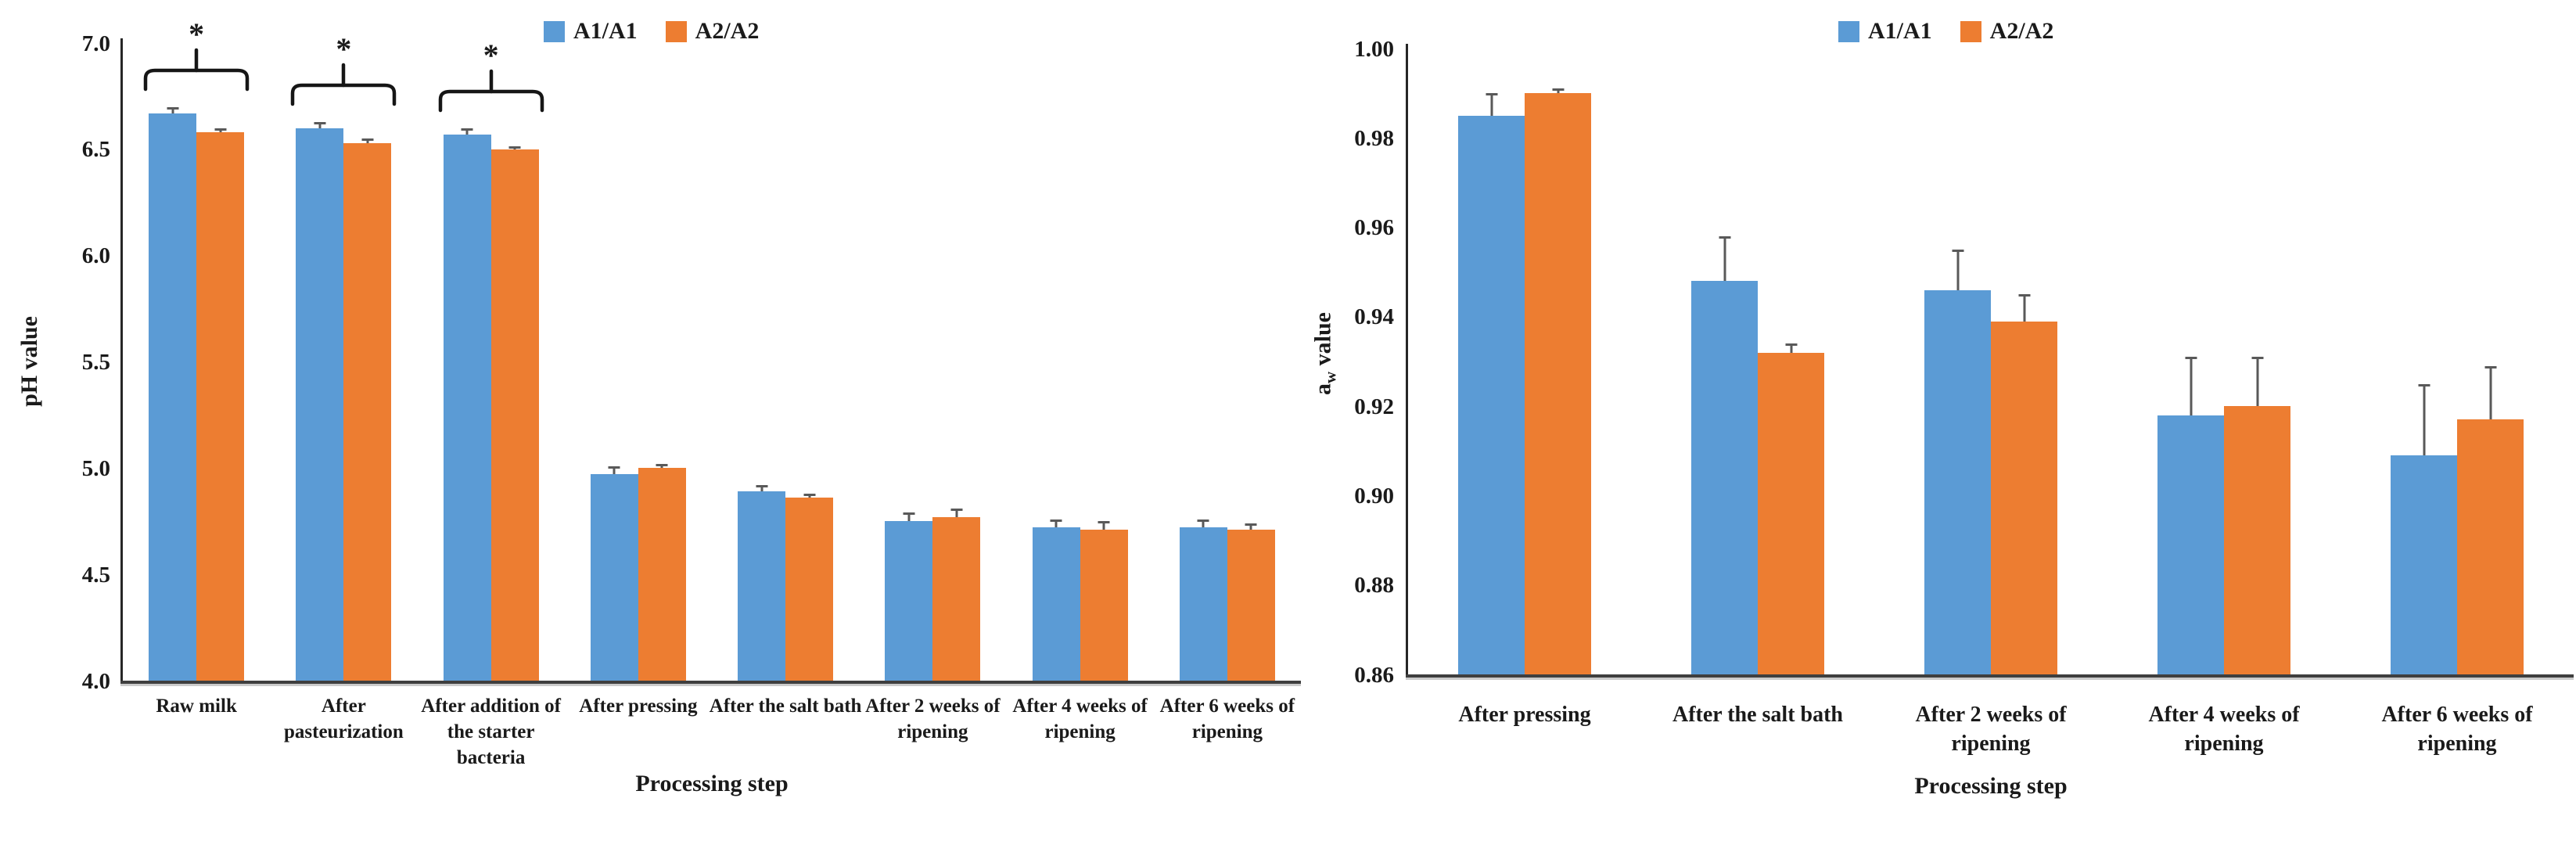 Image resolution: width=2576 pixels, height=852 pixels. What do you see at coordinates (1374, 496) in the screenshot?
I see `y-tick-label: 0.90` at bounding box center [1374, 496].